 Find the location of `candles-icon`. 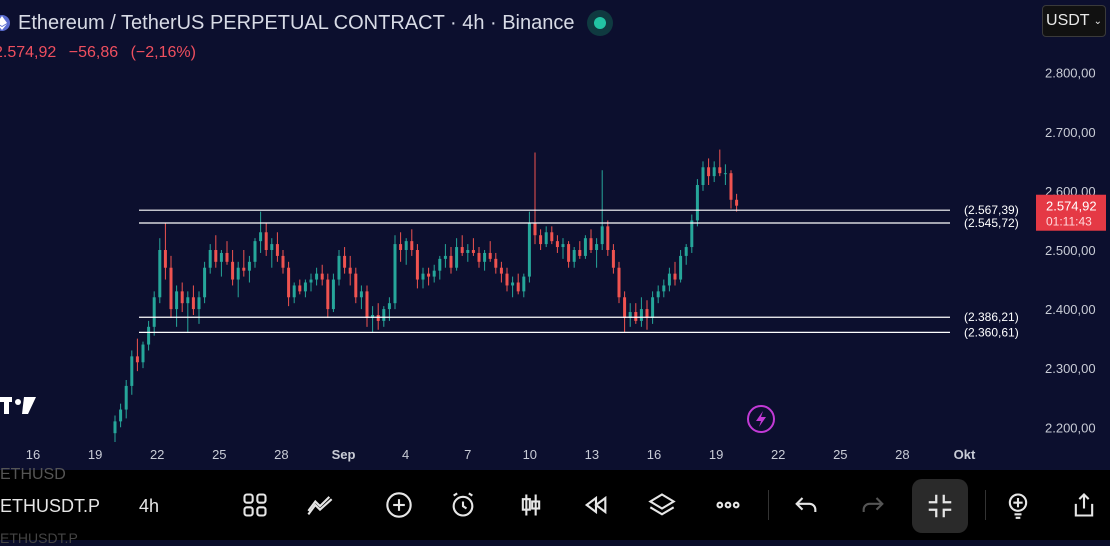

candles-icon is located at coordinates (531, 505).